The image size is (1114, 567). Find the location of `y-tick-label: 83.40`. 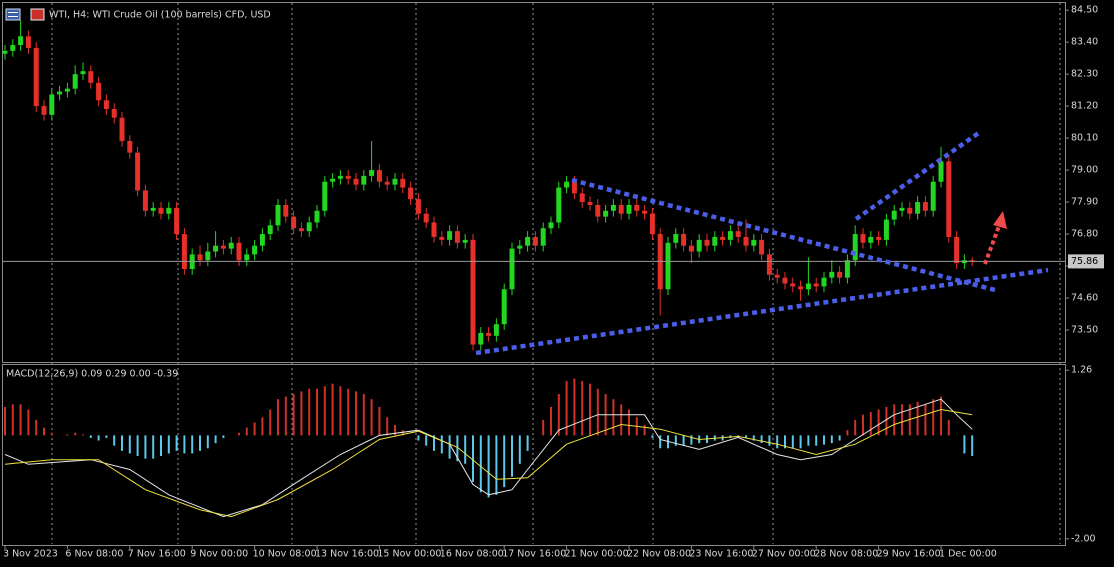

y-tick-label: 83.40 is located at coordinates (1084, 42).